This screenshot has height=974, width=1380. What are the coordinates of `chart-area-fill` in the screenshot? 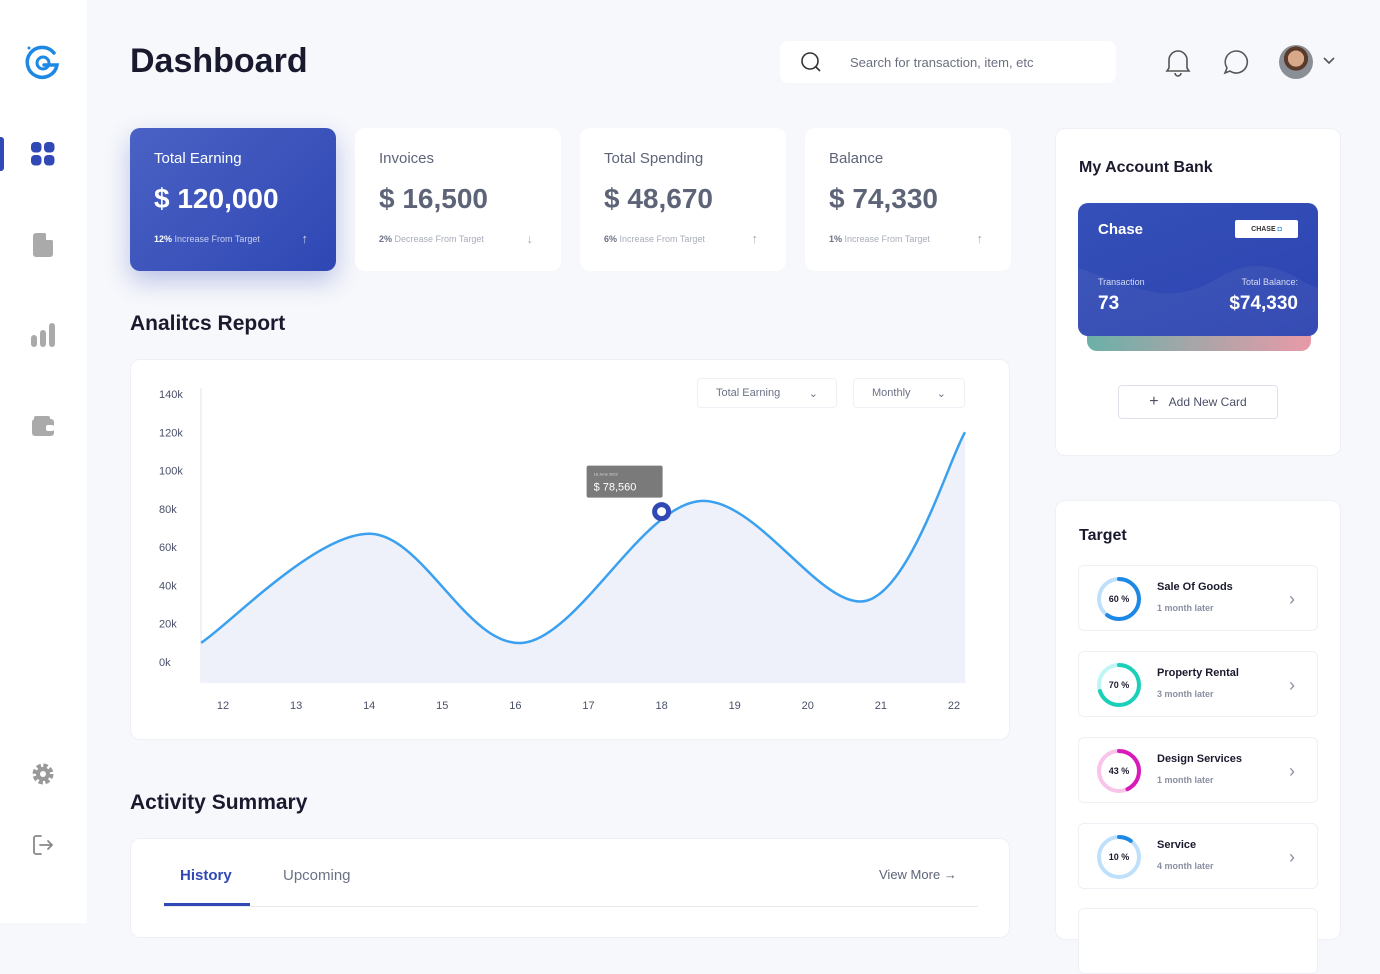 It's located at (583, 557).